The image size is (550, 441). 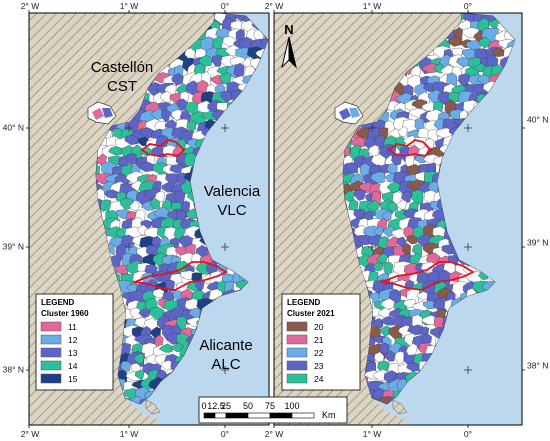 I want to click on legend-left-subtitle: Cluster 1960, so click(x=65, y=313).